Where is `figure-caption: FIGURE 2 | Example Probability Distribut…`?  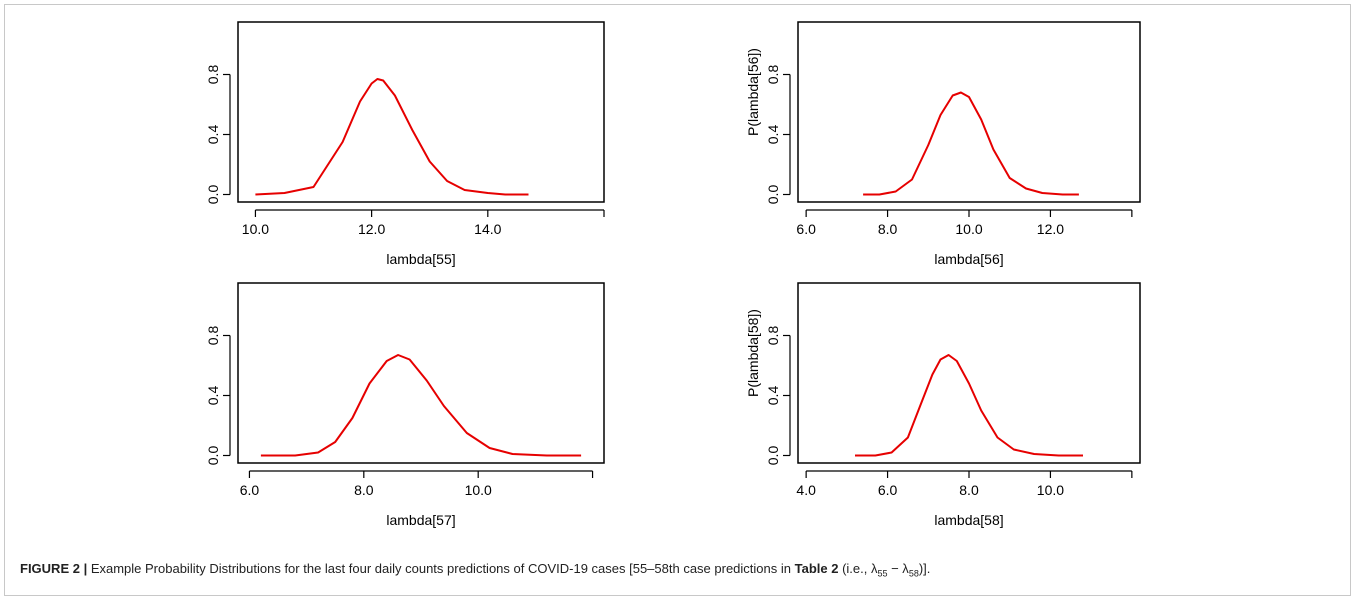 figure-caption: FIGURE 2 | Example Probability Distribut… is located at coordinates (680, 571).